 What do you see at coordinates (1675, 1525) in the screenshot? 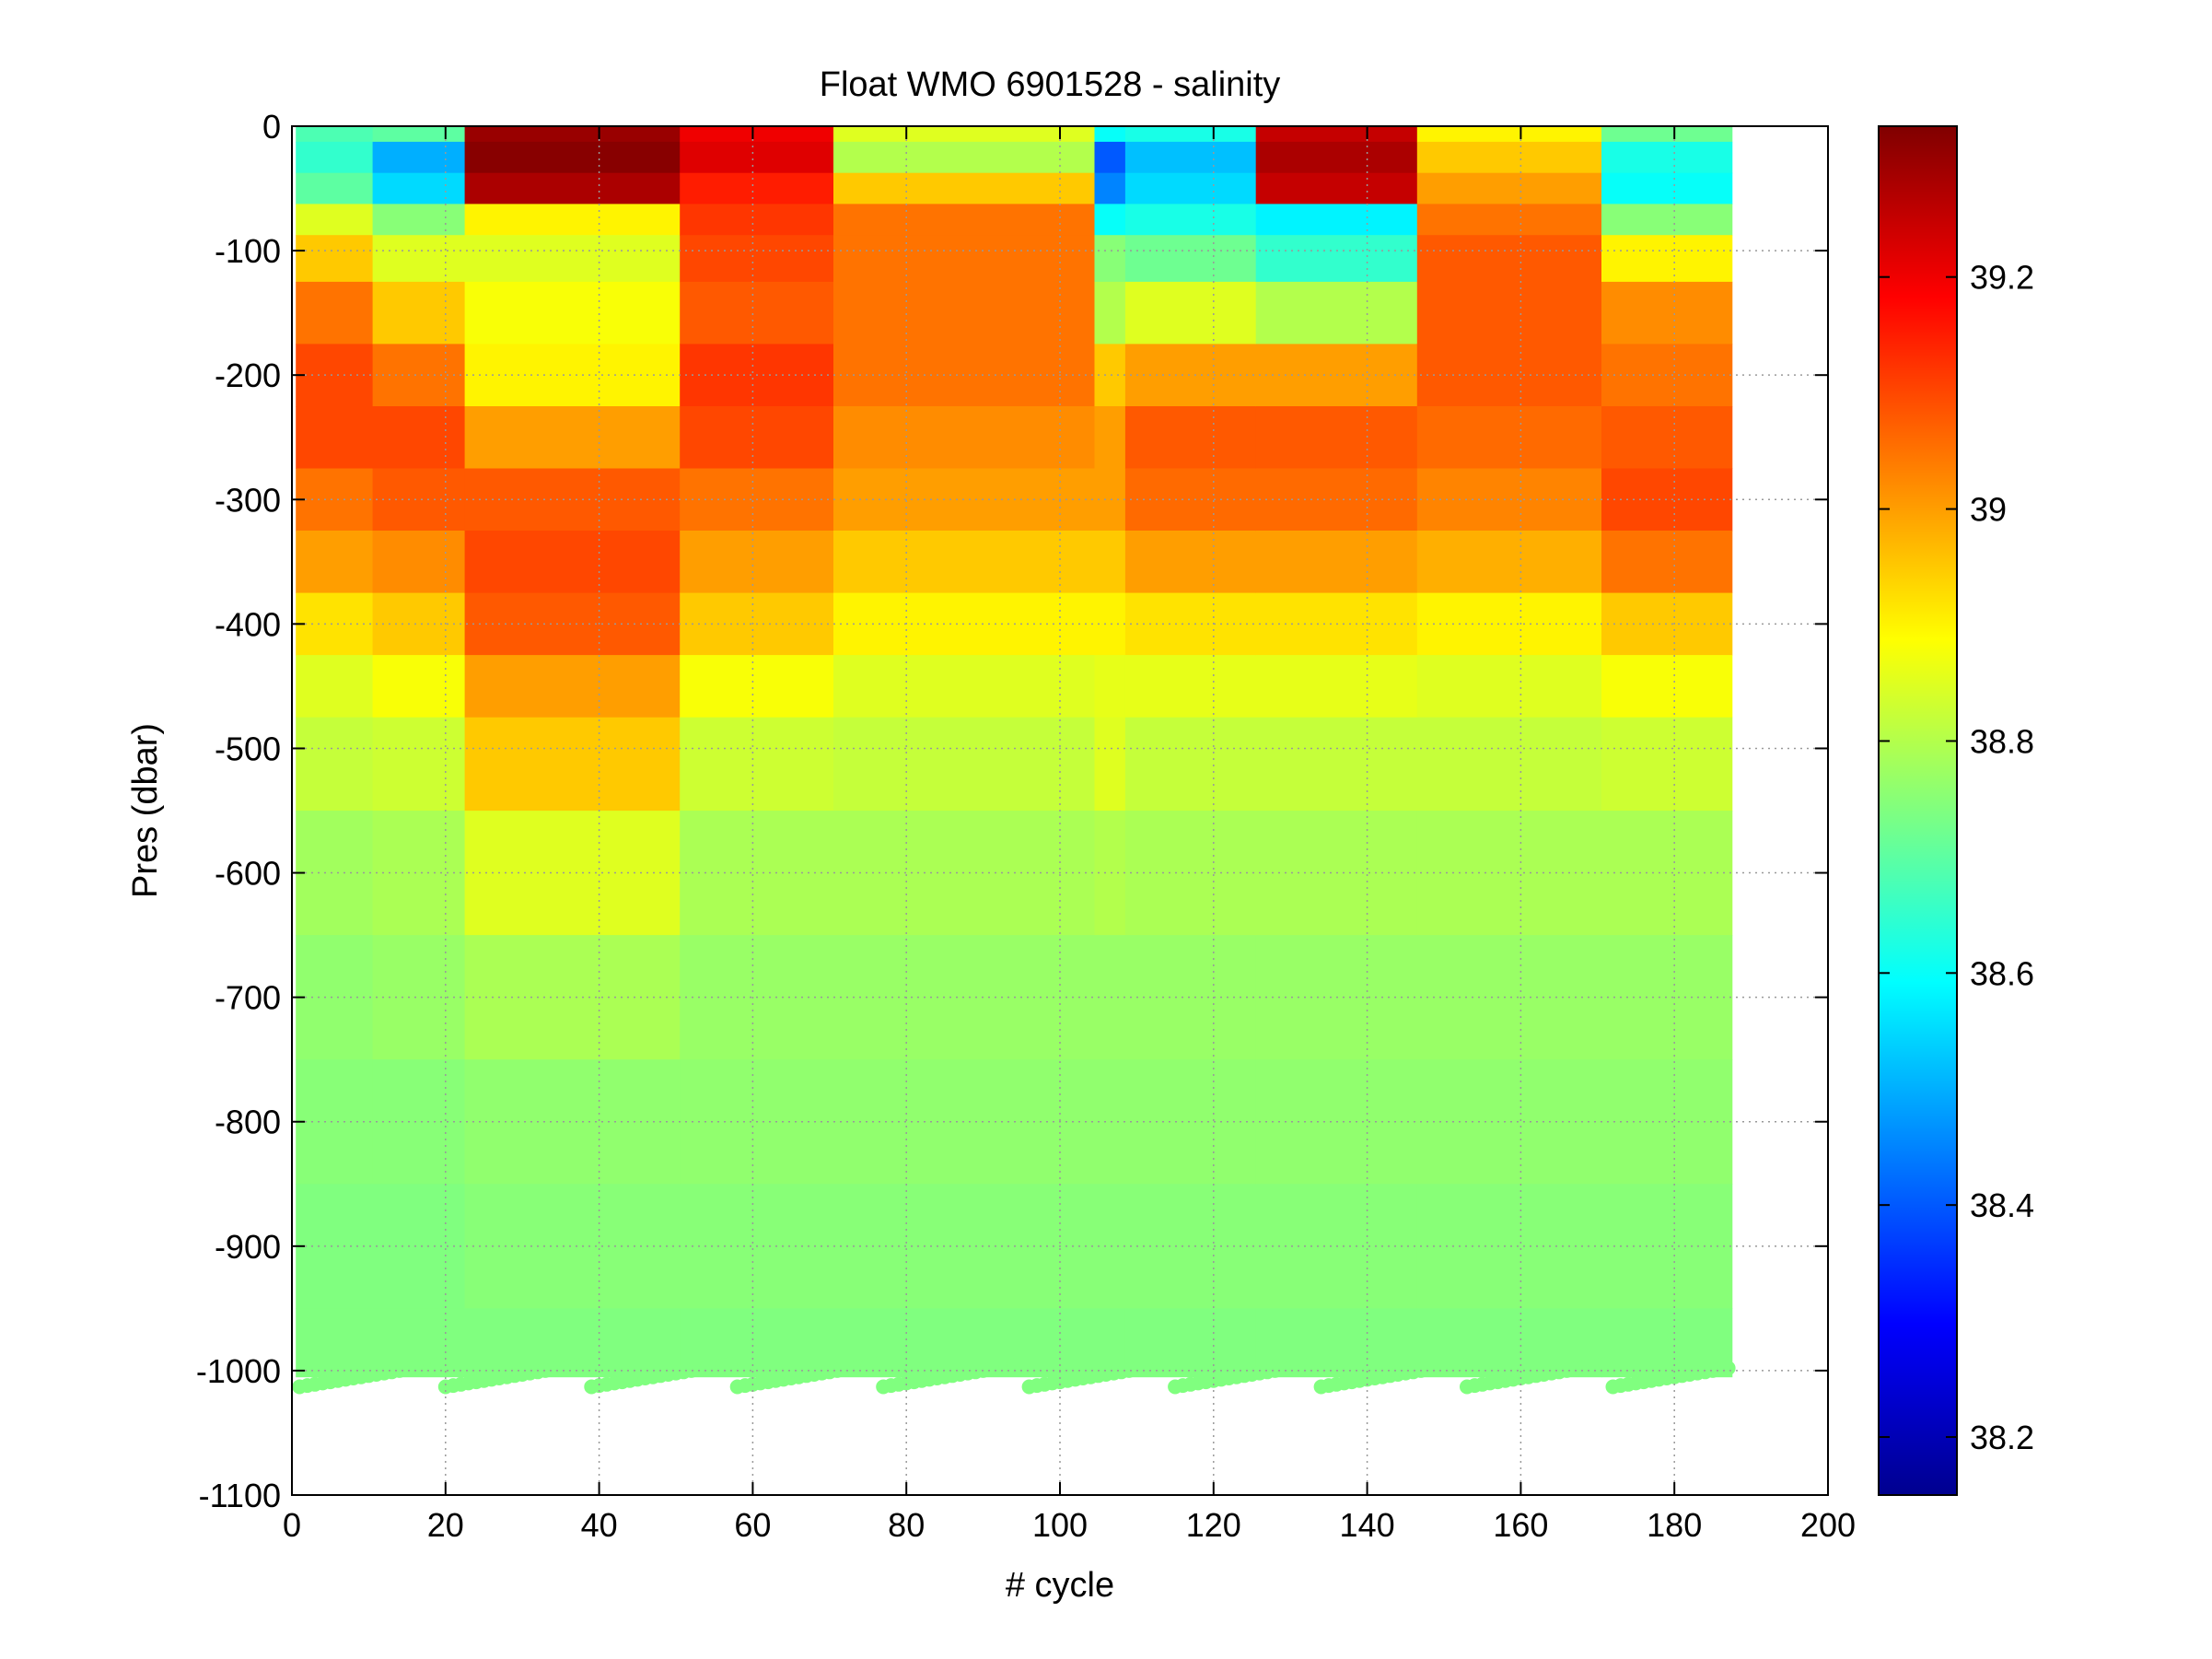
I see `x-tick-label: 180` at bounding box center [1675, 1525].